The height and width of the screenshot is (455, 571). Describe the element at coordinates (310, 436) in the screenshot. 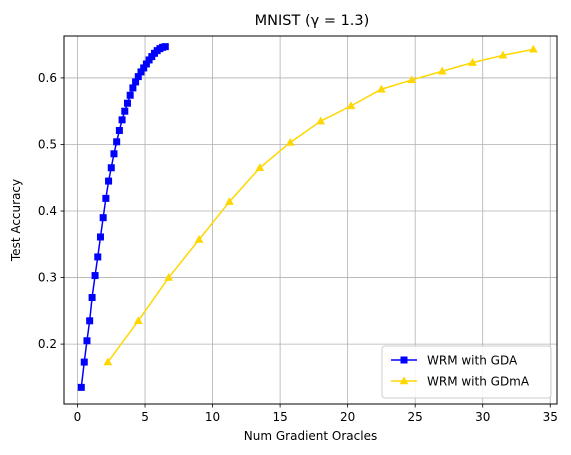

I see `x-axis-label: Num Gradient Oracles` at that location.